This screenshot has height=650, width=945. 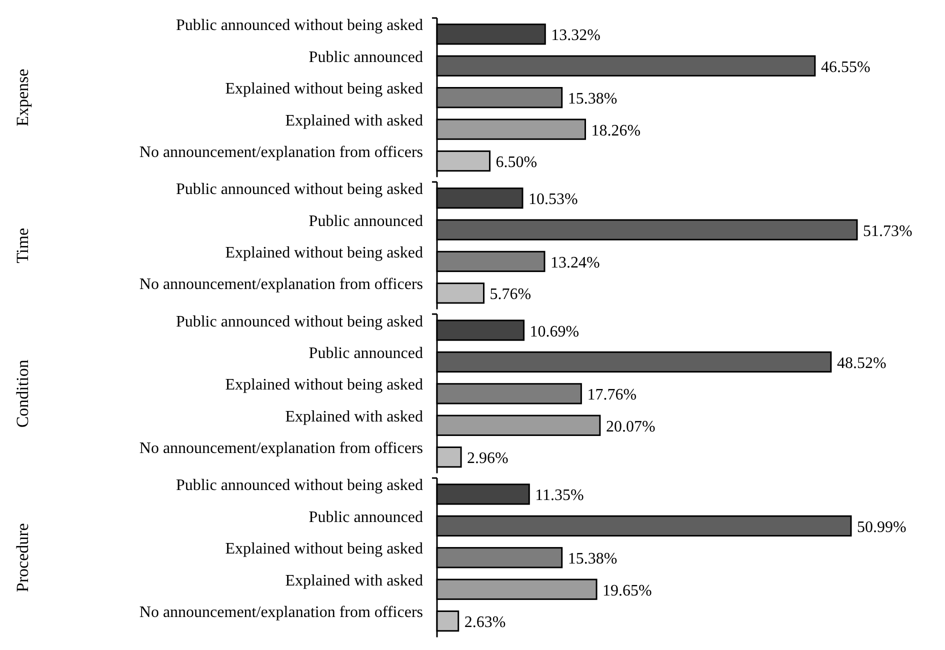 I want to click on data-label: 18.26%, so click(x=616, y=131).